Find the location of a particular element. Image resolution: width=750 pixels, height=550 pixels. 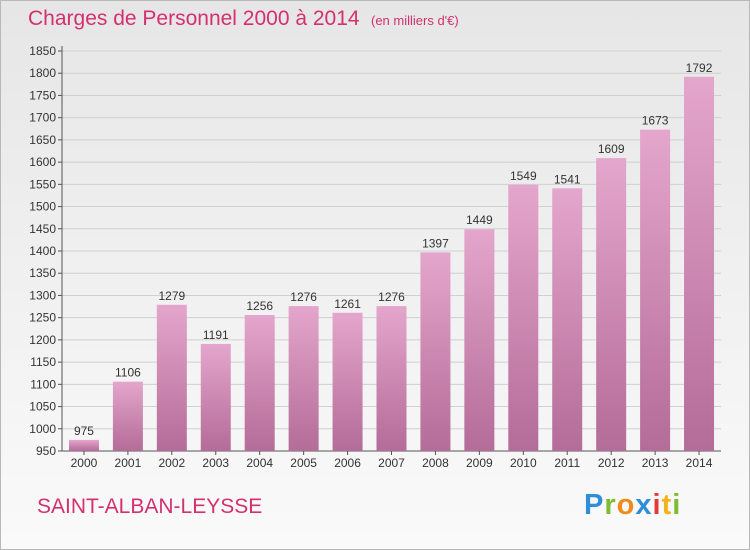

x-tick-label: 2014 is located at coordinates (699, 463).